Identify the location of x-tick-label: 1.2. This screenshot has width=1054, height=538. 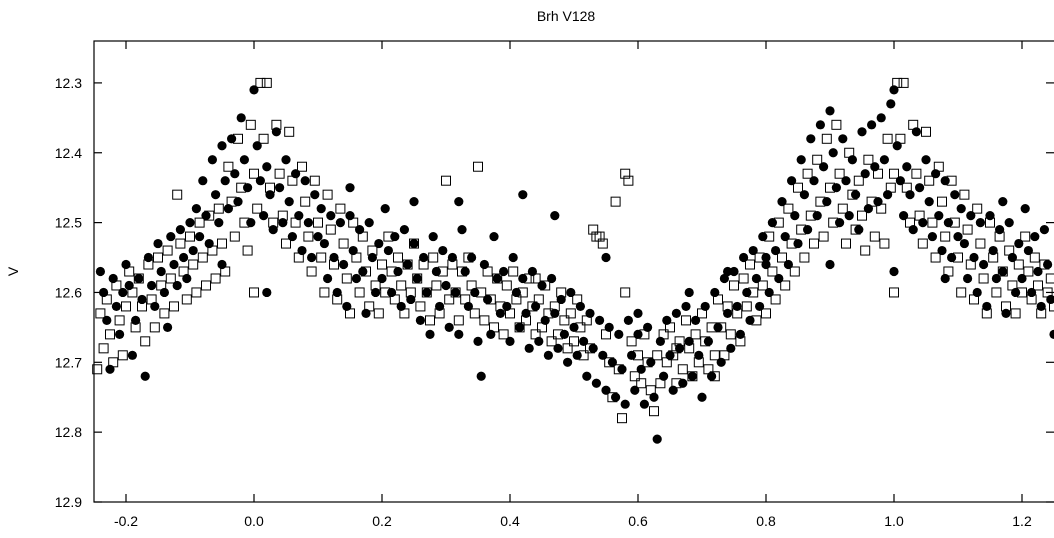
(1022, 521).